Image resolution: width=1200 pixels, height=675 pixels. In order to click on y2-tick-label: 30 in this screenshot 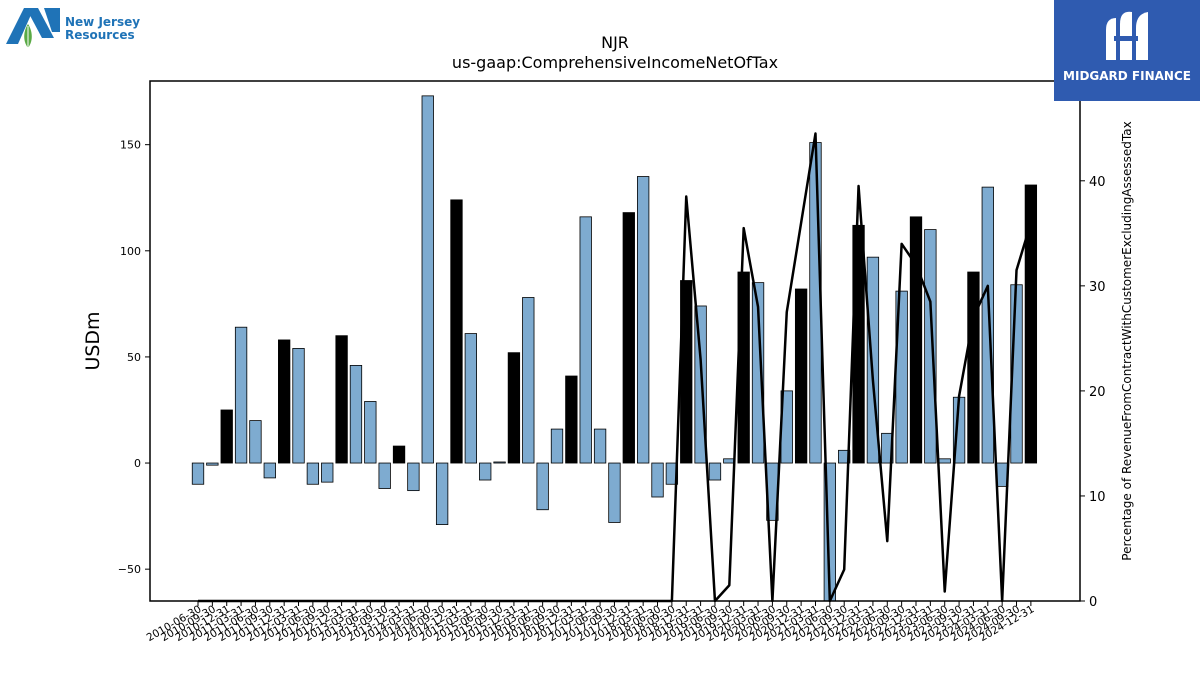, I will do `click(1097, 287)`.